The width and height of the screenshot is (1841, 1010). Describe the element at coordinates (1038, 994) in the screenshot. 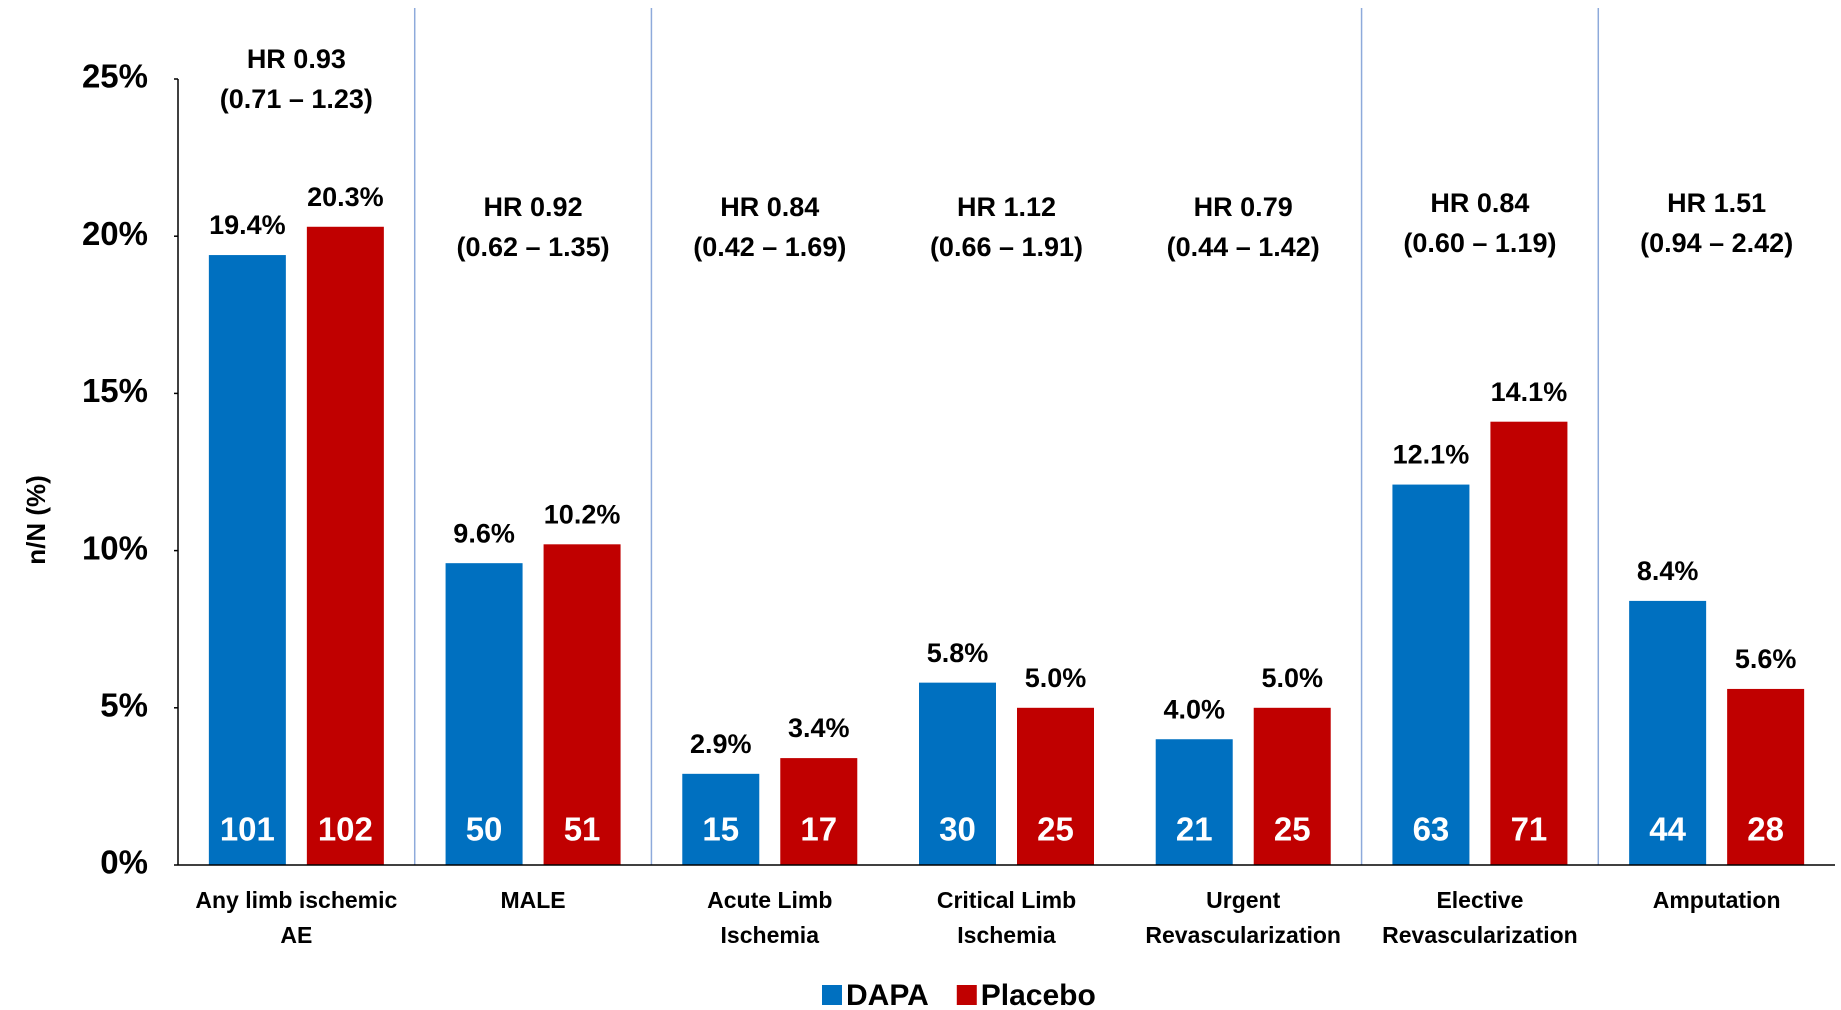

I see `legend-label: Placebo` at that location.